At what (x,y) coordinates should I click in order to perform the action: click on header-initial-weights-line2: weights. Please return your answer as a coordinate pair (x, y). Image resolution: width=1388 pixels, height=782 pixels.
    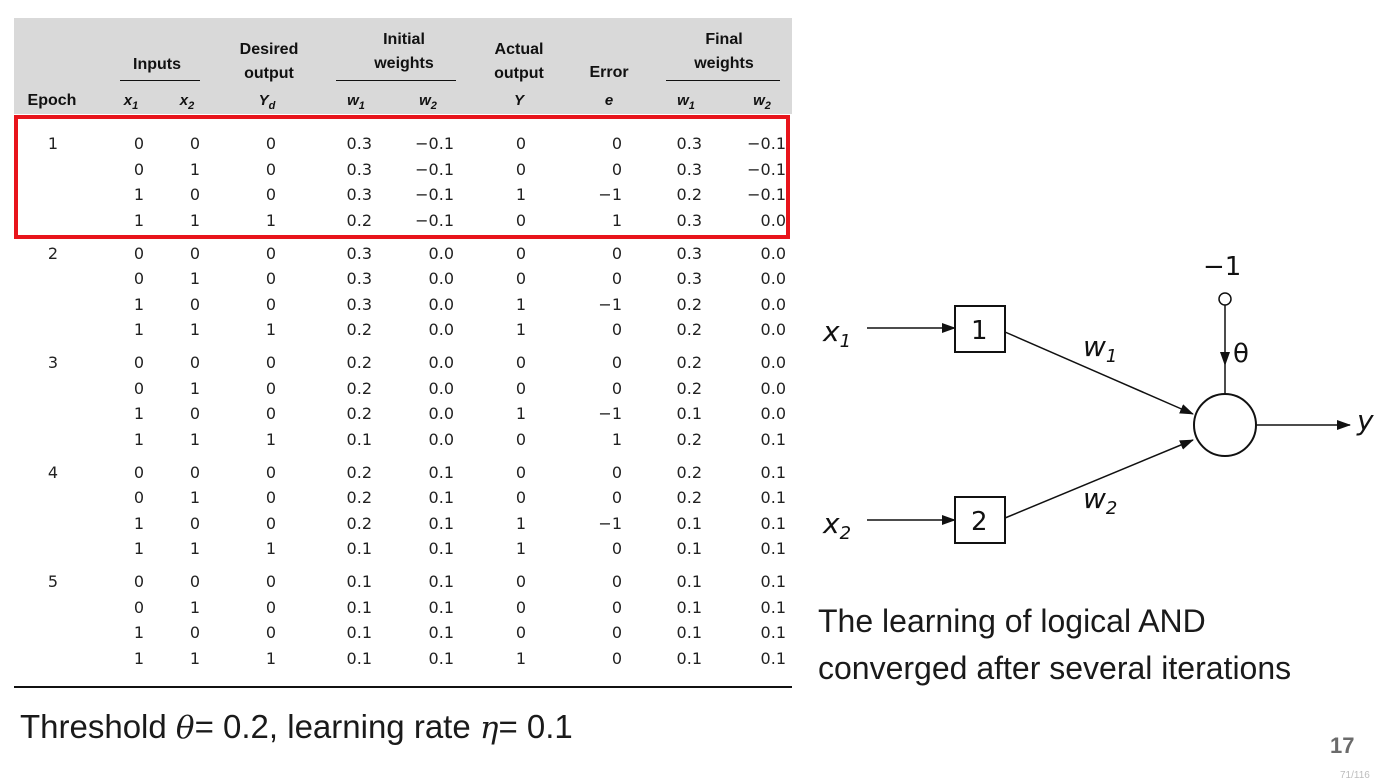
    Looking at the image, I should click on (404, 63).